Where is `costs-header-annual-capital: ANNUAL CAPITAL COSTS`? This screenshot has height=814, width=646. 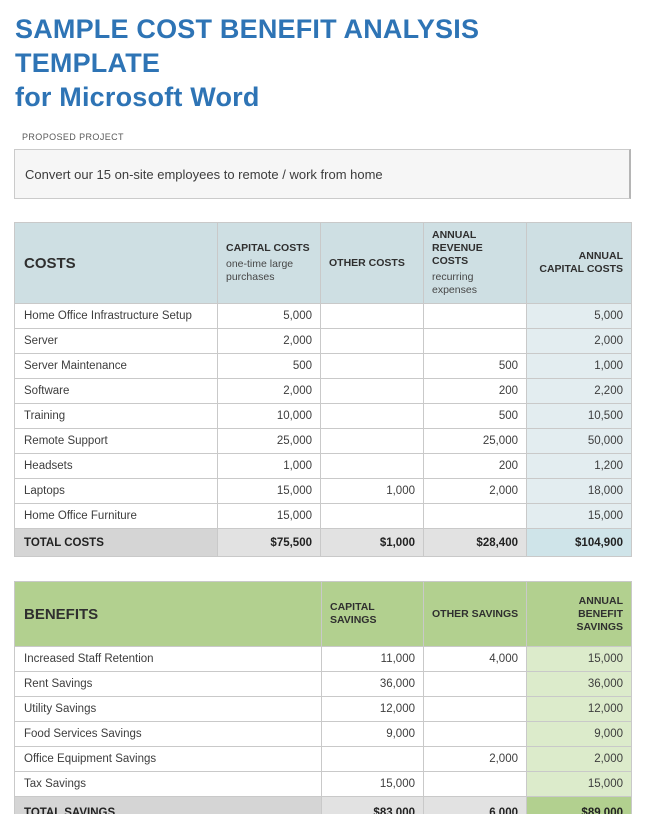 costs-header-annual-capital: ANNUAL CAPITAL COSTS is located at coordinates (579, 263).